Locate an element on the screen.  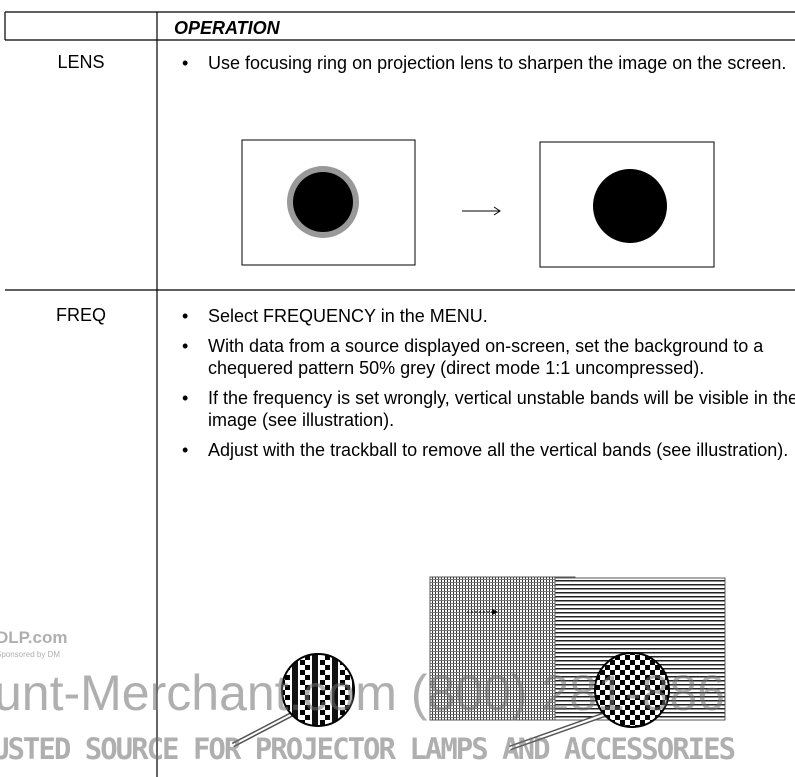
row-label: FREQ is located at coordinates (80, 315).